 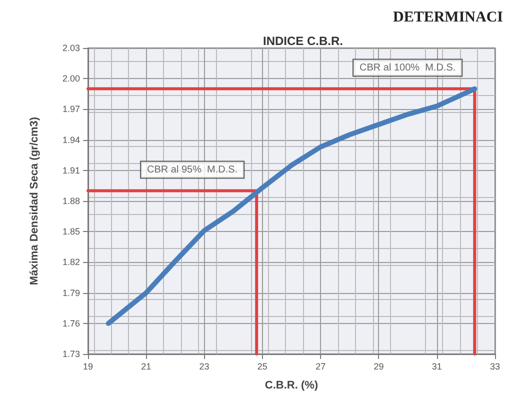 What do you see at coordinates (34, 201) in the screenshot?
I see `y-axis-title: Máxima Densidad Seca (gr/cm3)` at bounding box center [34, 201].